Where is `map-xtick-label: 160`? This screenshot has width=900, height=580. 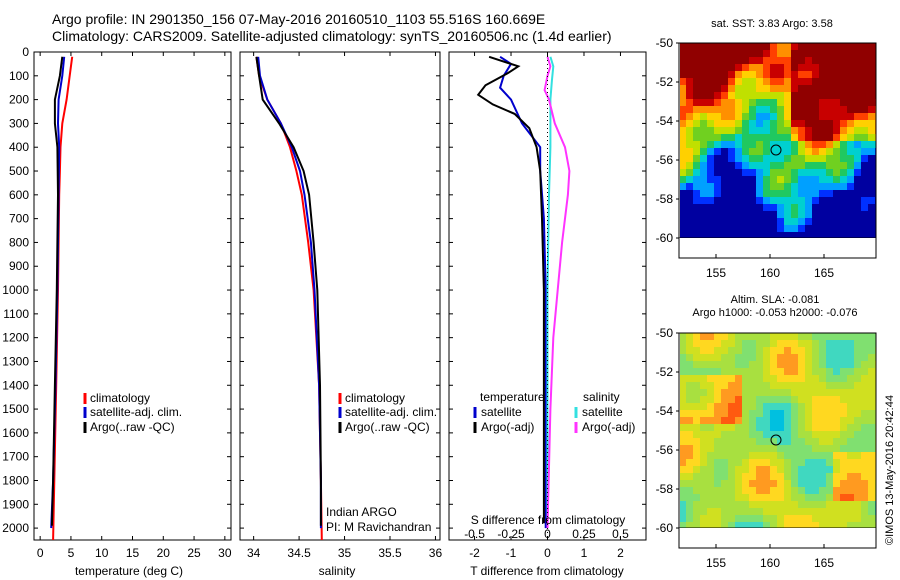
map-xtick-label: 160 is located at coordinates (770, 563).